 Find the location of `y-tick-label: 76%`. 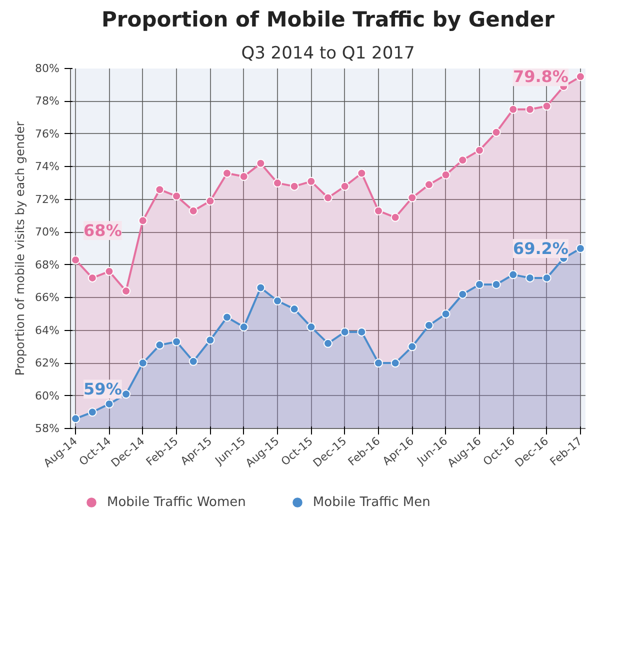

y-tick-label: 76% is located at coordinates (47, 133).